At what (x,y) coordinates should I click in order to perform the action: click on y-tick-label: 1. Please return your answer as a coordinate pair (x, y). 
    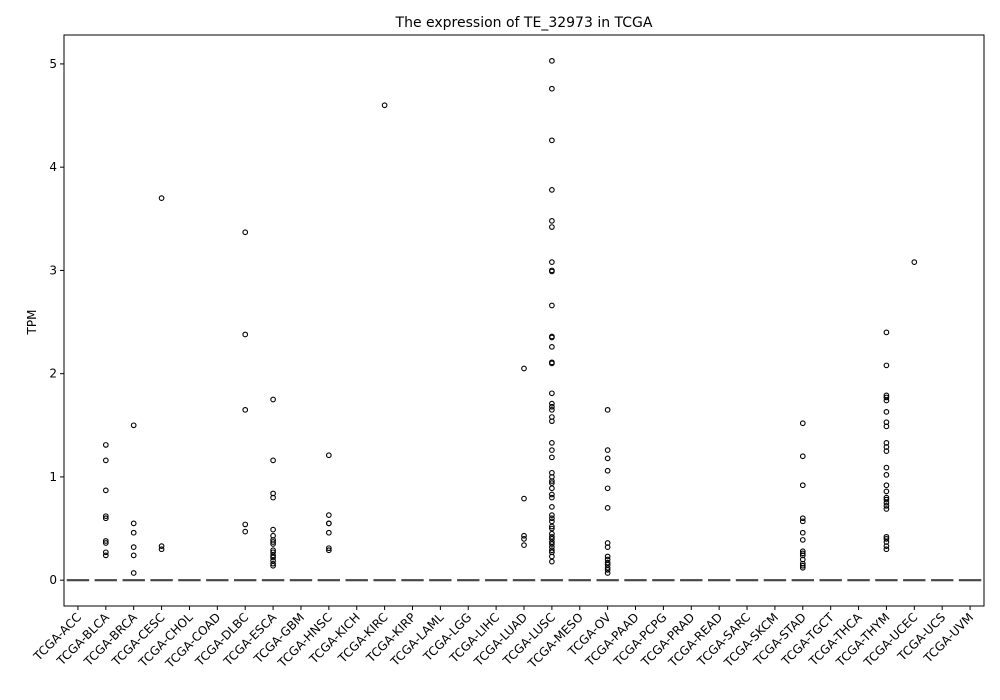
    Looking at the image, I should click on (53, 477).